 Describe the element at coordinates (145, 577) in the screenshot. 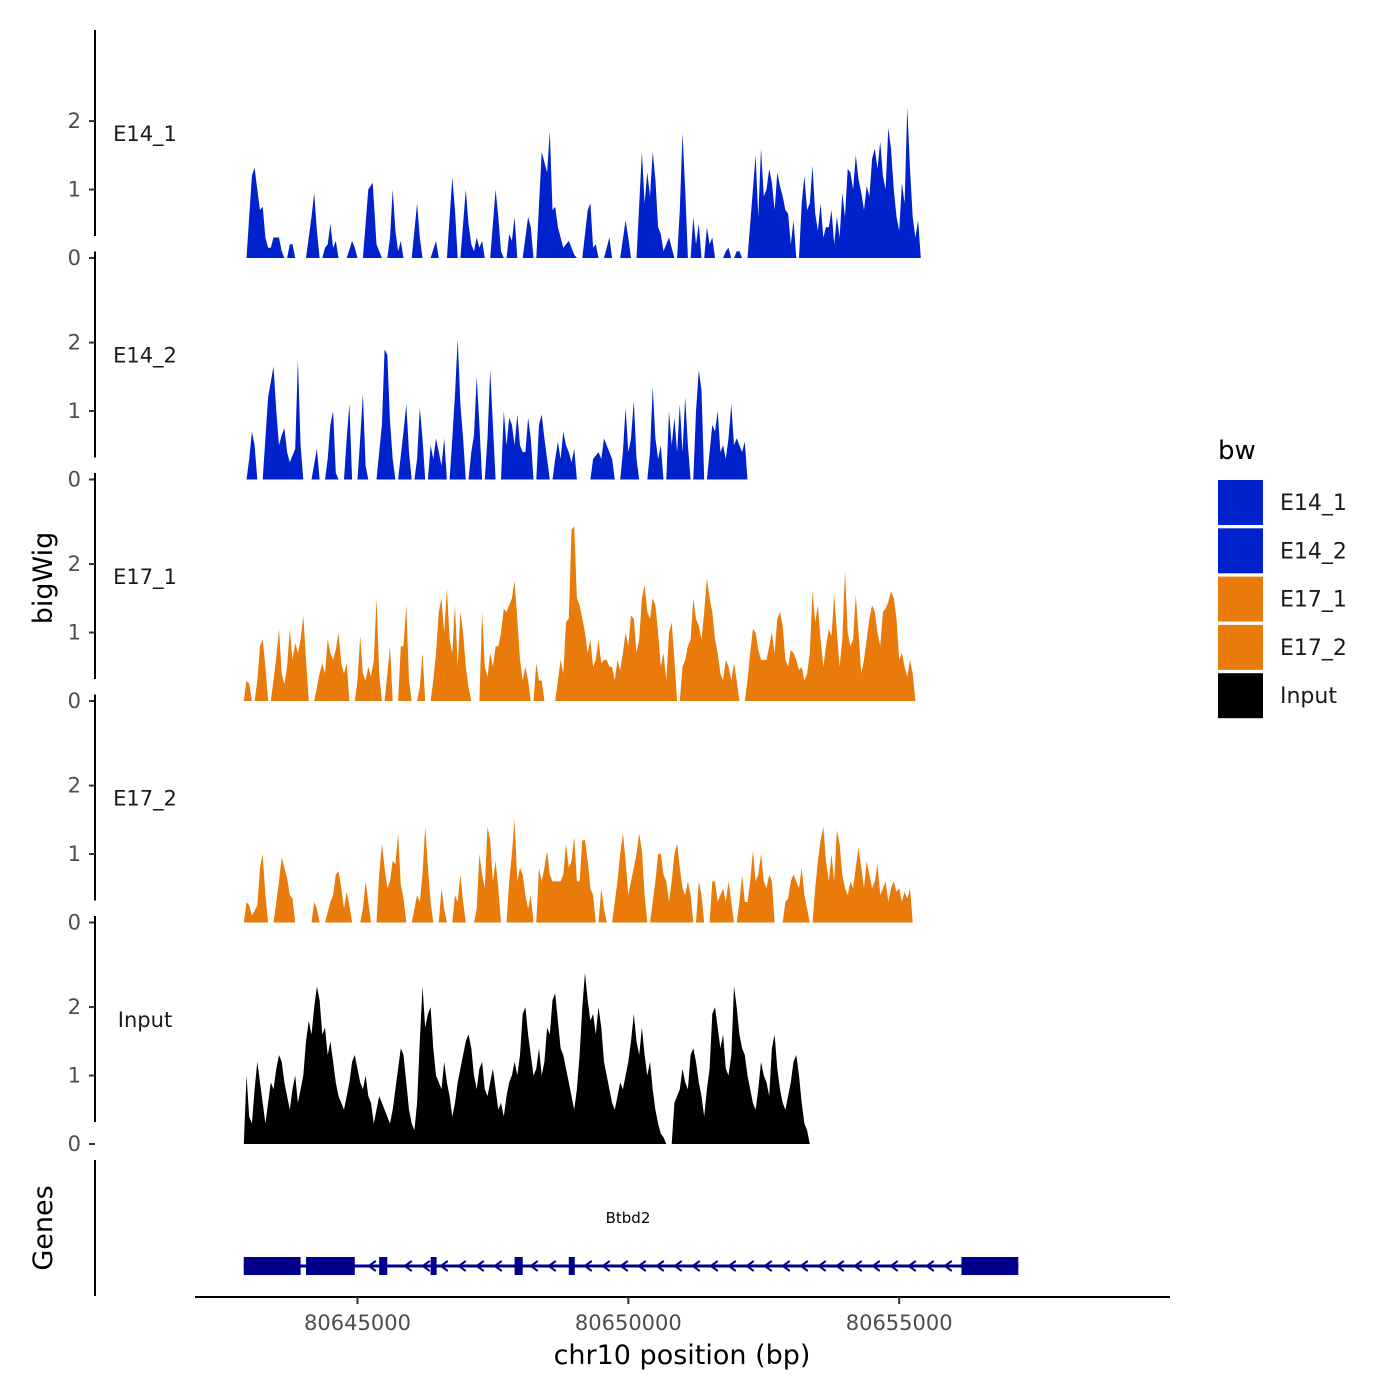

I see `track-label: E17_1` at that location.